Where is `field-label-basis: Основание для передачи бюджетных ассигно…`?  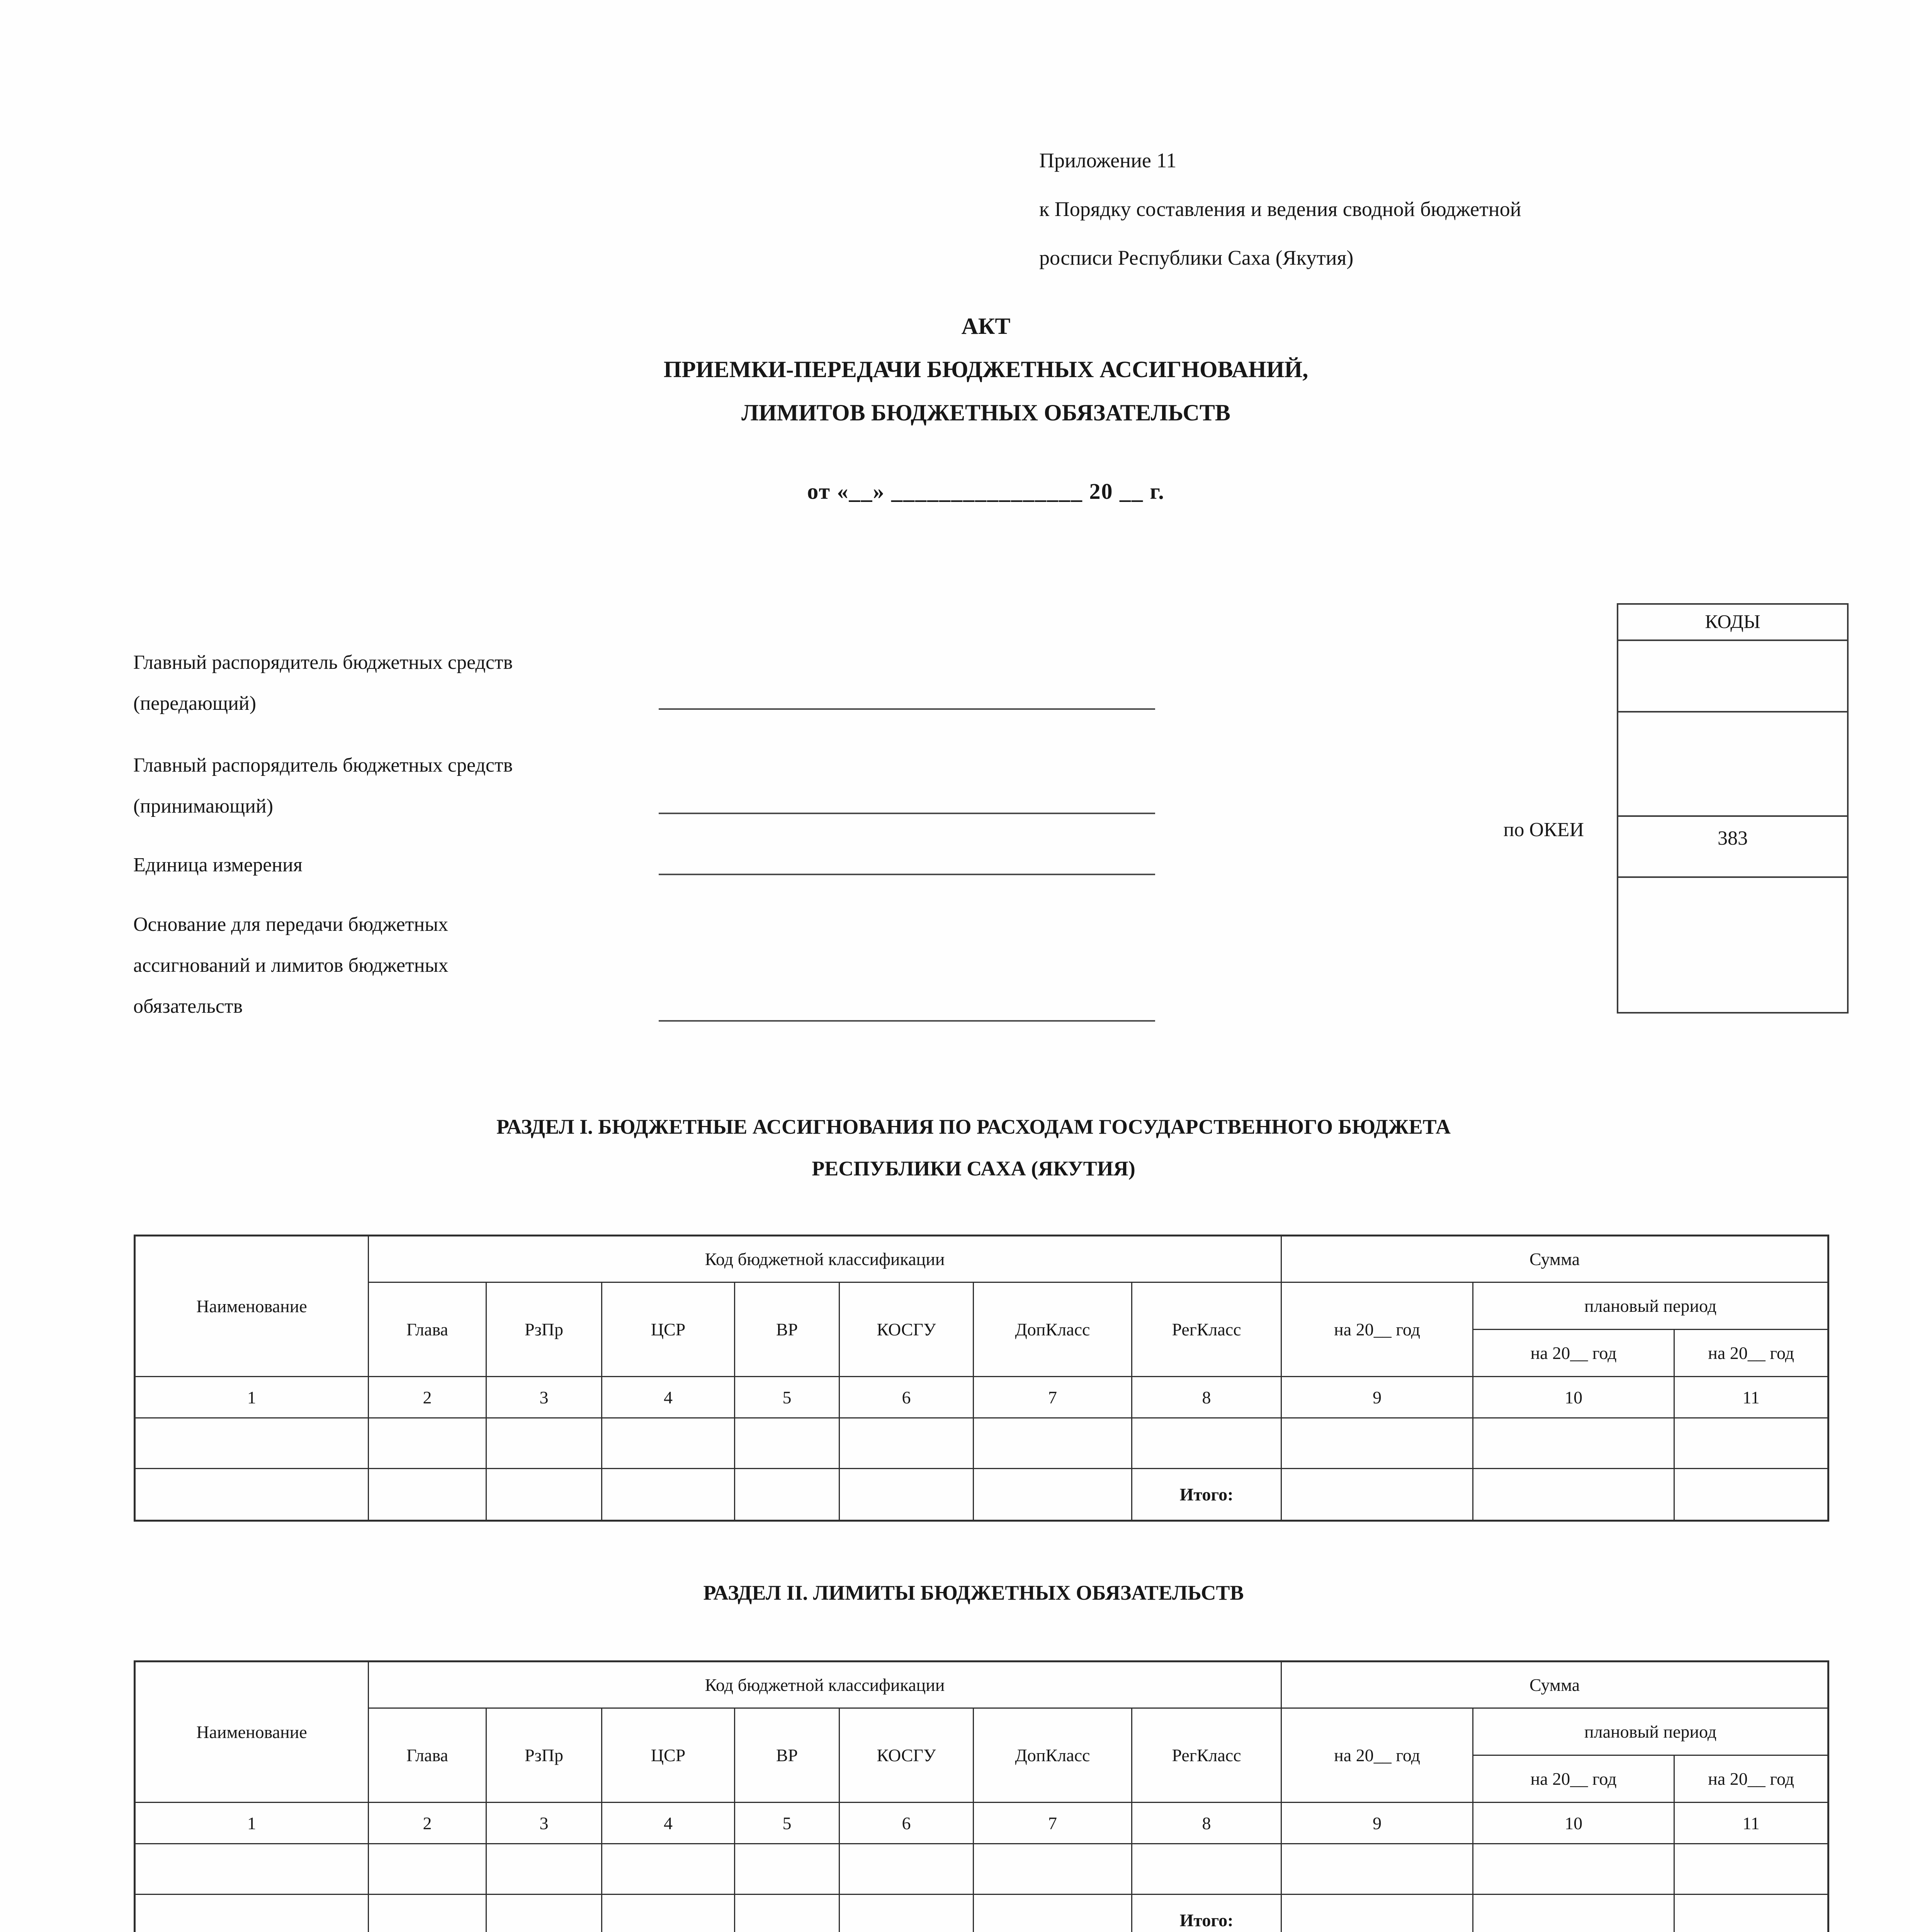
field-label-basis: Основание для передачи бюджетных ассигно… is located at coordinates (291, 965).